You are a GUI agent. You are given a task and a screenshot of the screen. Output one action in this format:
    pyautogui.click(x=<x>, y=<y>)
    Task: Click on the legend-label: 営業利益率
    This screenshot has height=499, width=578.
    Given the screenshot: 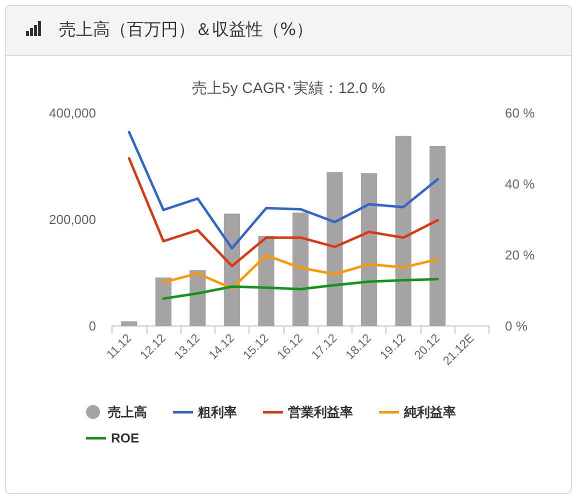 What is the action you would take?
    pyautogui.click(x=320, y=412)
    